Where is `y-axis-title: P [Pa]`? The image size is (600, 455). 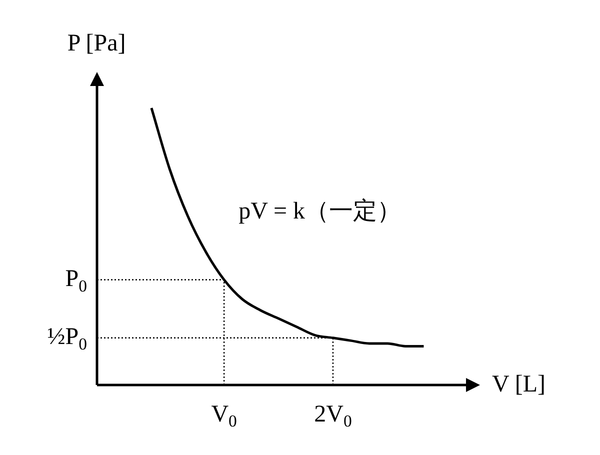
y-axis-title: P [Pa] is located at coordinates (96, 43).